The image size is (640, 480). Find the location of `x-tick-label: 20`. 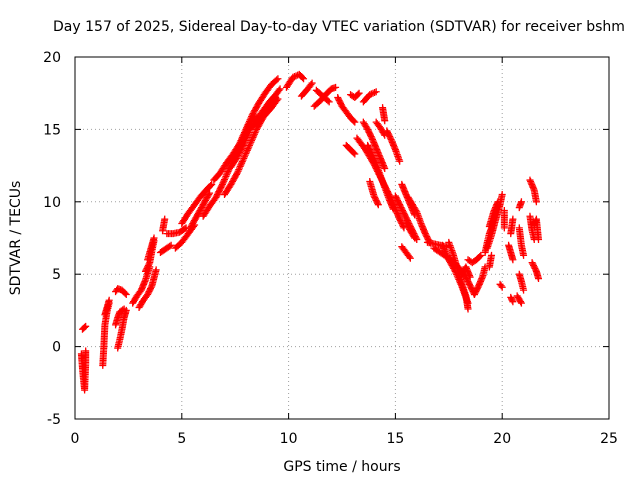

x-tick-label: 20 is located at coordinates (502, 439).